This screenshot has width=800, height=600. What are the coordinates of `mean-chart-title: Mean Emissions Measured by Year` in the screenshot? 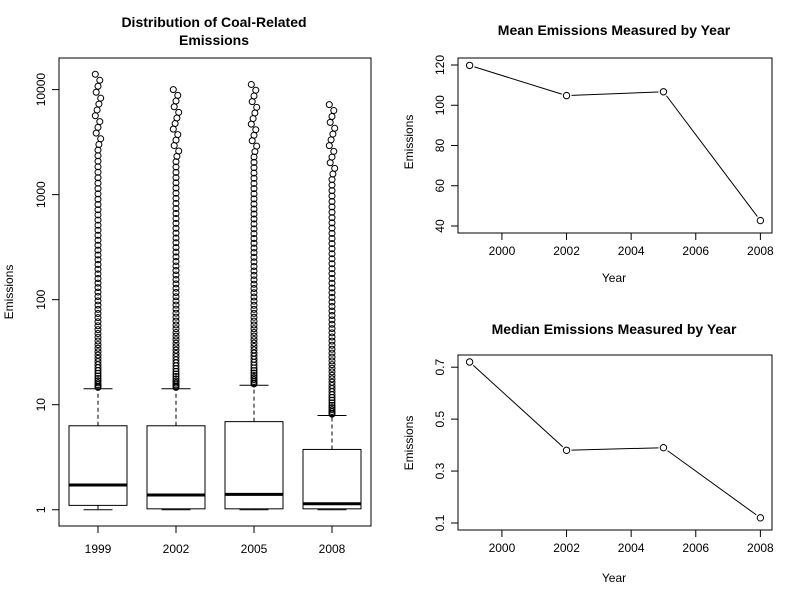 It's located at (614, 30).